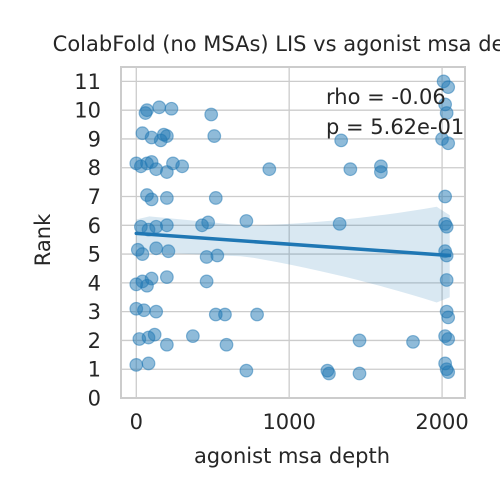  I want to click on y-tick-label: 7, so click(94, 197).